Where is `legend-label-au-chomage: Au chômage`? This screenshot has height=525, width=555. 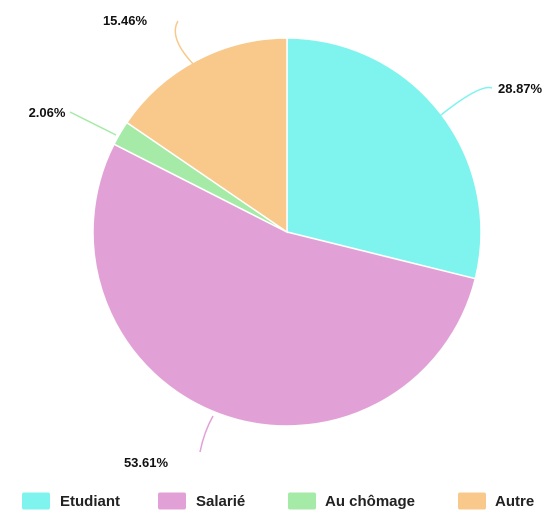 legend-label-au-chomage: Au chômage is located at coordinates (370, 501).